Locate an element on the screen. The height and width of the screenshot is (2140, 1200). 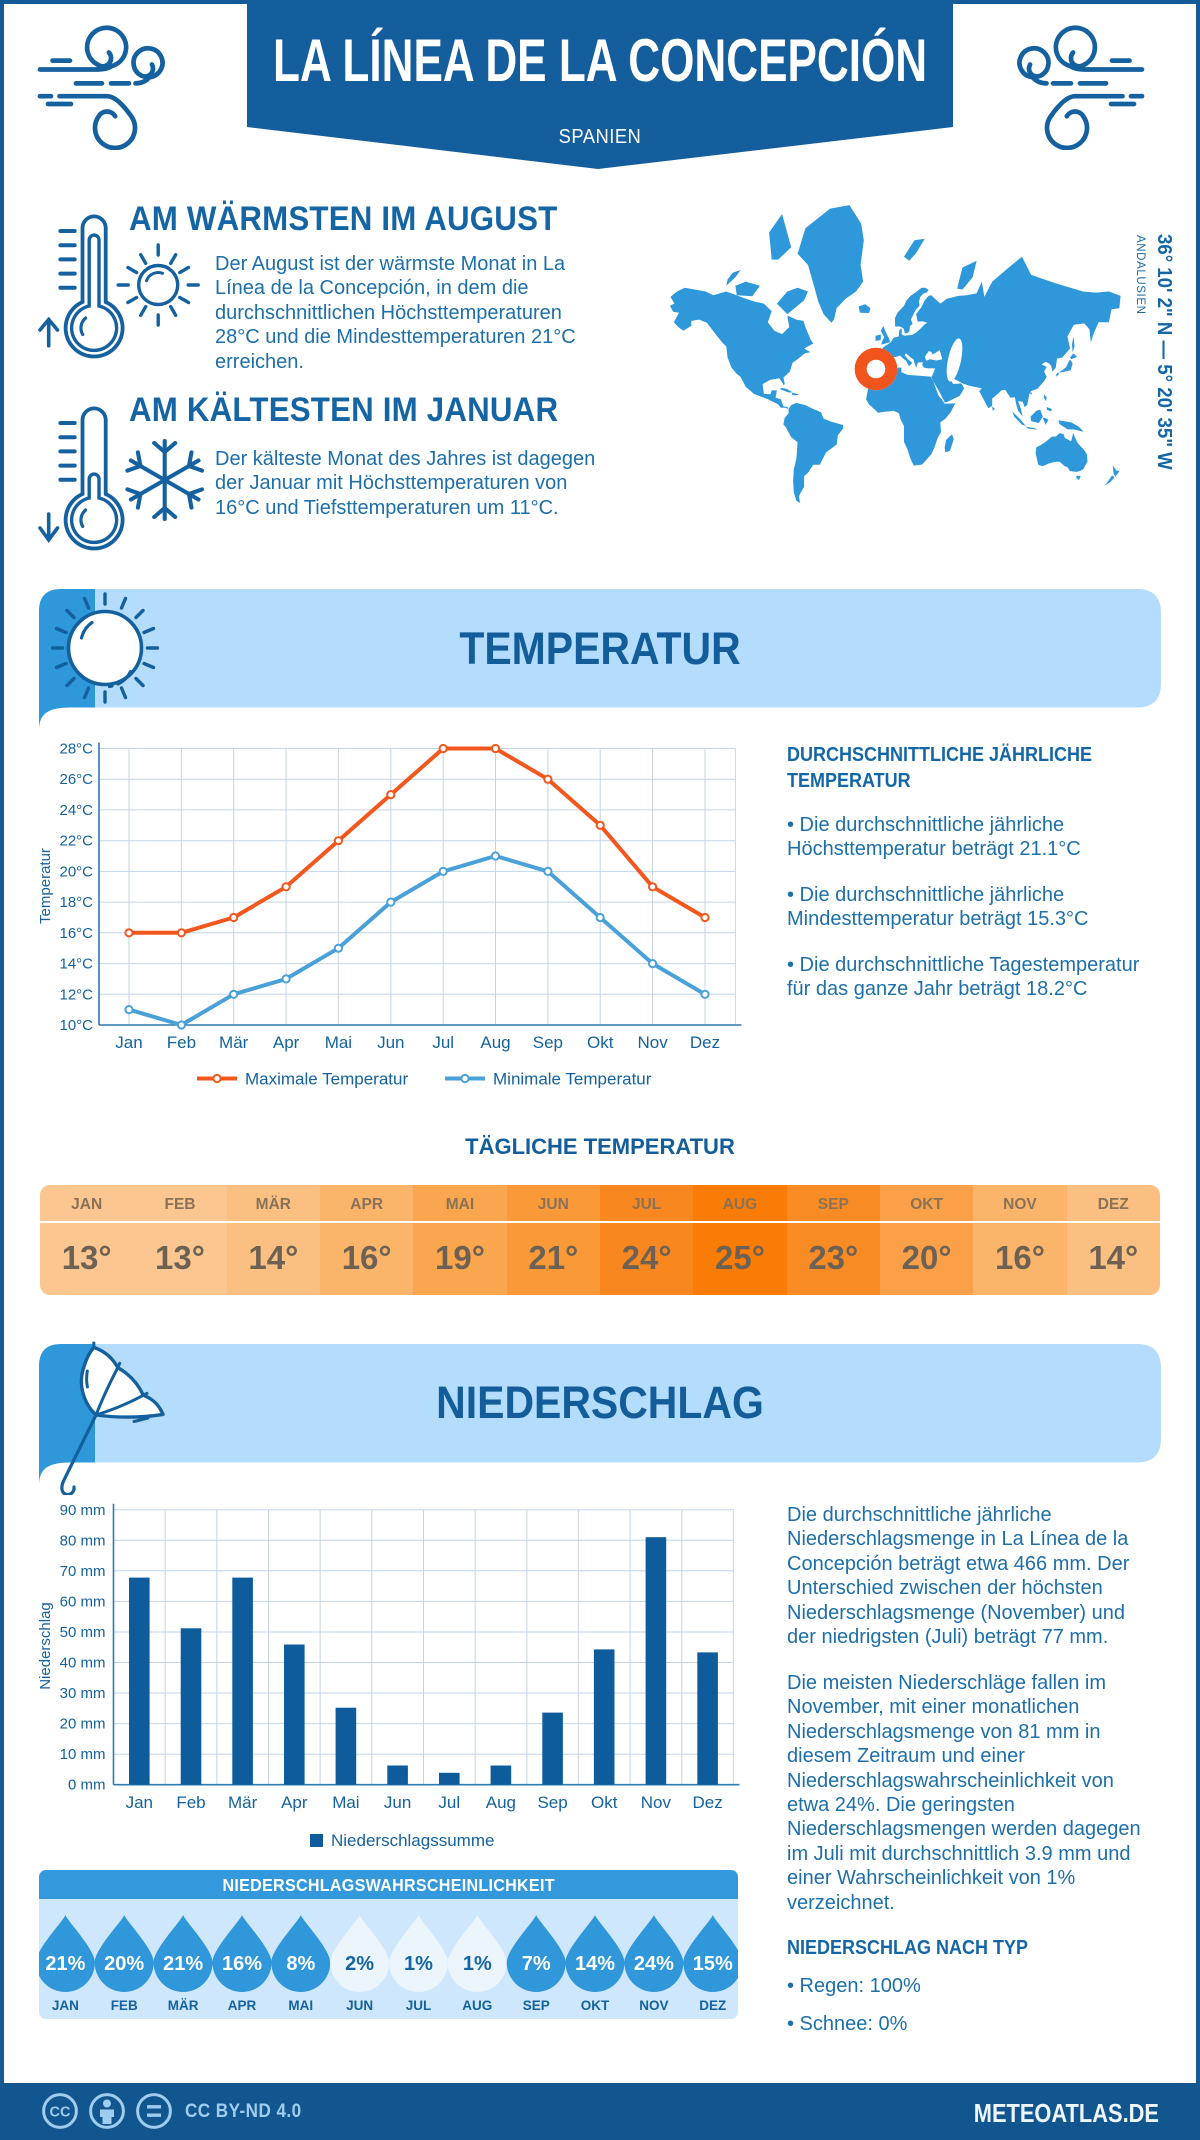
svg-text: SEP is located at coordinates (536, 2005).